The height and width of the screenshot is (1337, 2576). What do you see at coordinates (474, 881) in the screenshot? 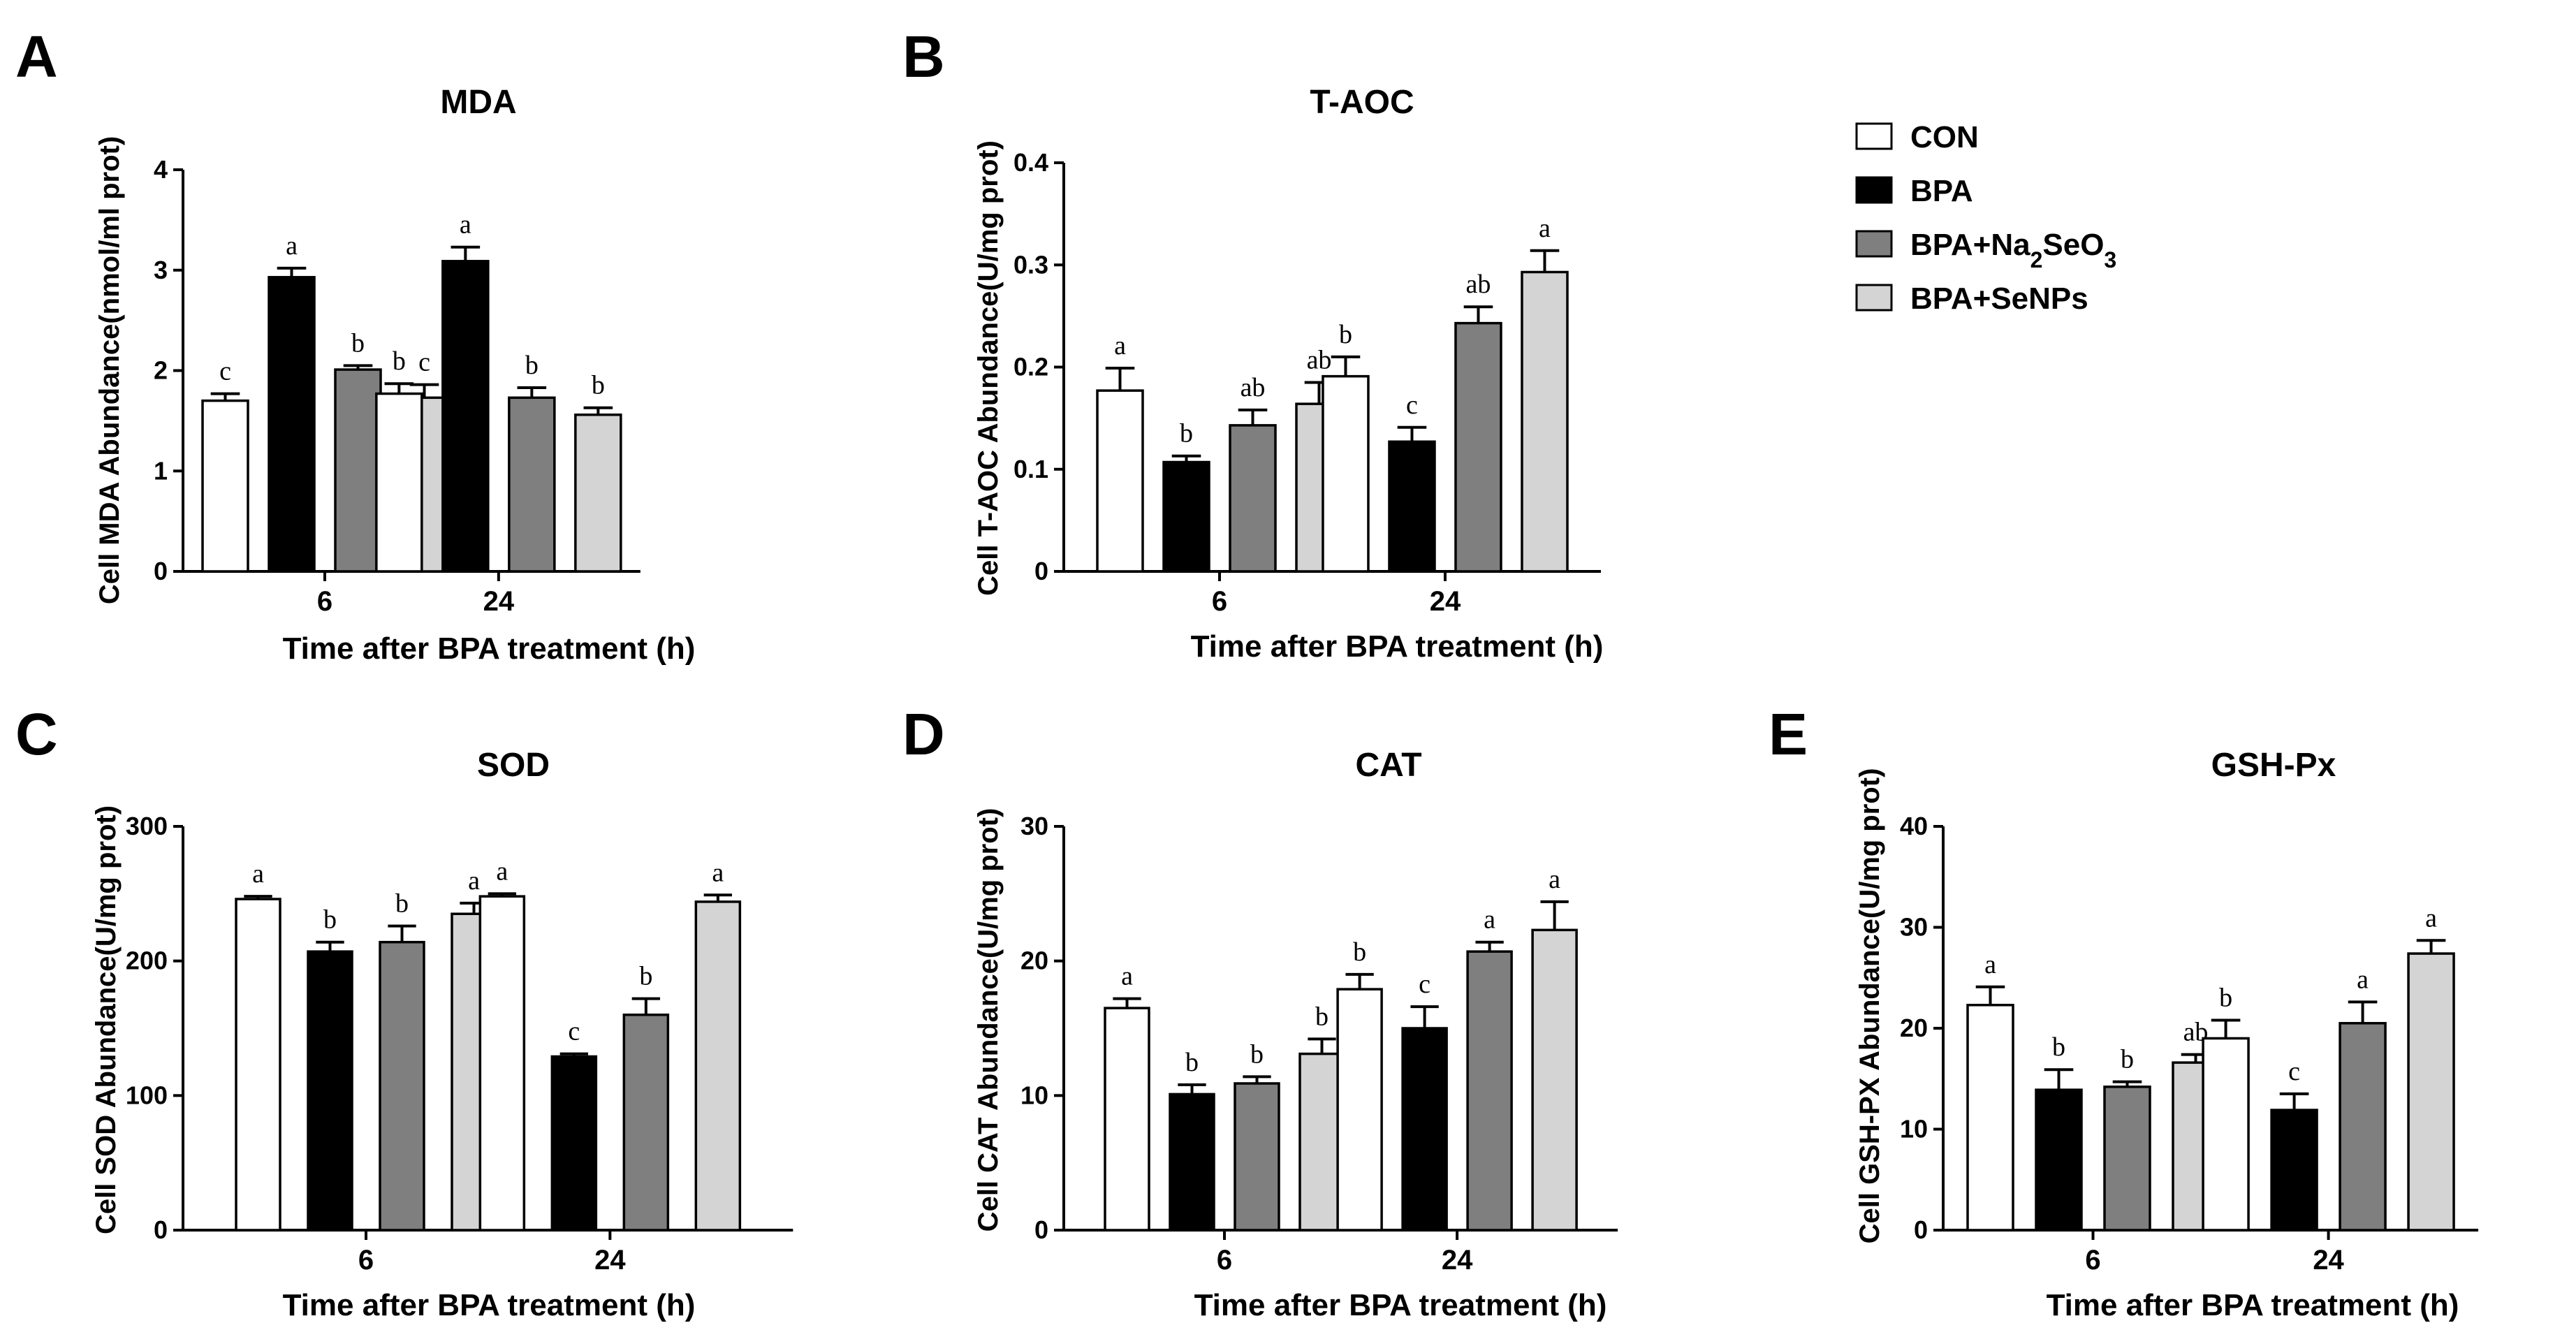
I see `panel-c-sig-letter-bpa-senps-6: a` at bounding box center [474, 881].